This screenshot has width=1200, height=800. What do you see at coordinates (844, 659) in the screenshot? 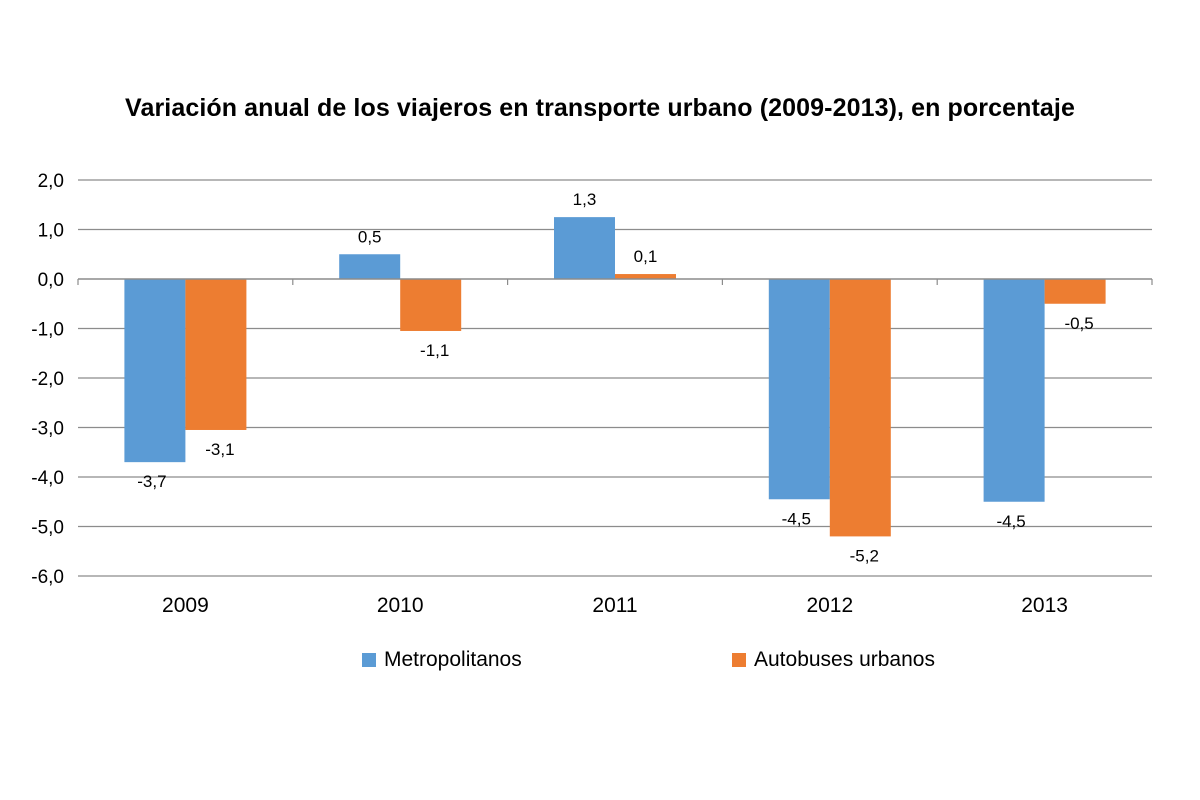
I see `legend-label-autobuses-urbanos: Autobuses urbanos` at bounding box center [844, 659].